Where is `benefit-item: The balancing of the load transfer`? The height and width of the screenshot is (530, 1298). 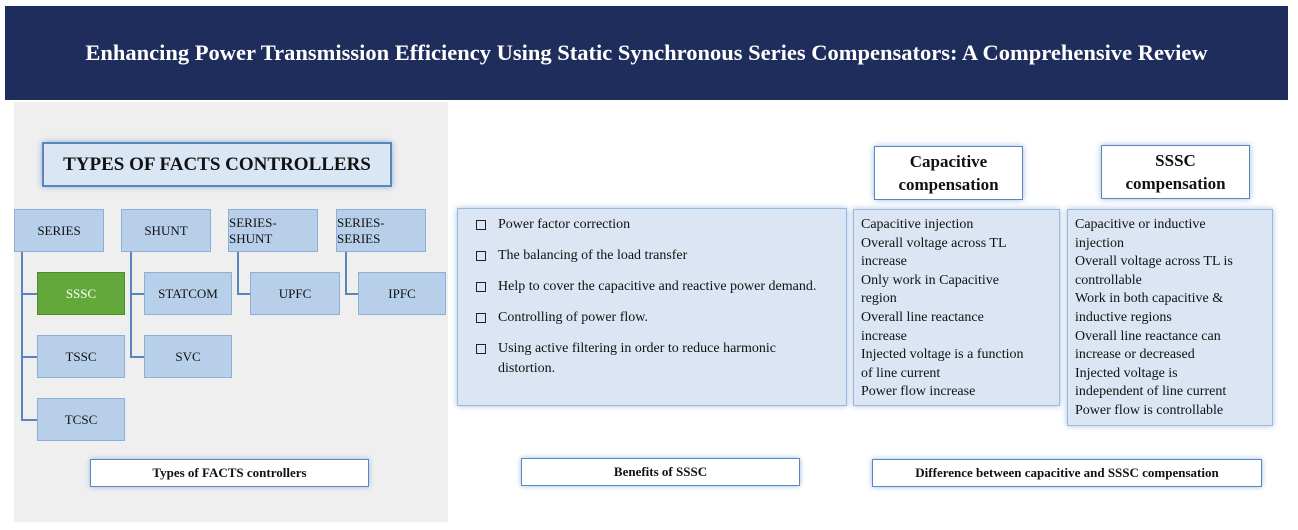 benefit-item: The balancing of the load transfer is located at coordinates (652, 256).